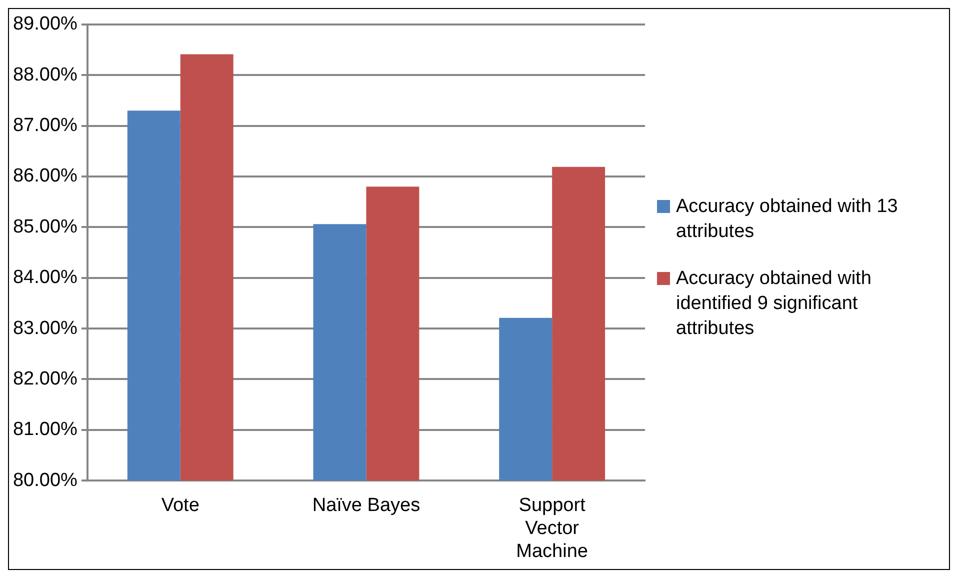 The height and width of the screenshot is (580, 960). Describe the element at coordinates (45, 75) in the screenshot. I see `y-tick-label: 88.00%` at that location.